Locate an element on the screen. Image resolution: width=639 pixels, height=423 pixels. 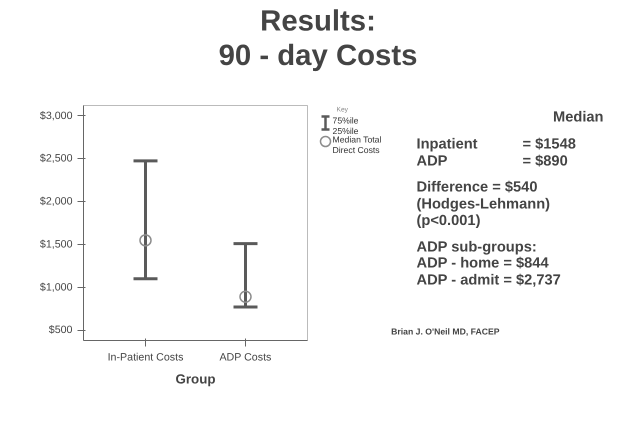
text: ADP sub-groups: is located at coordinates (476, 248).